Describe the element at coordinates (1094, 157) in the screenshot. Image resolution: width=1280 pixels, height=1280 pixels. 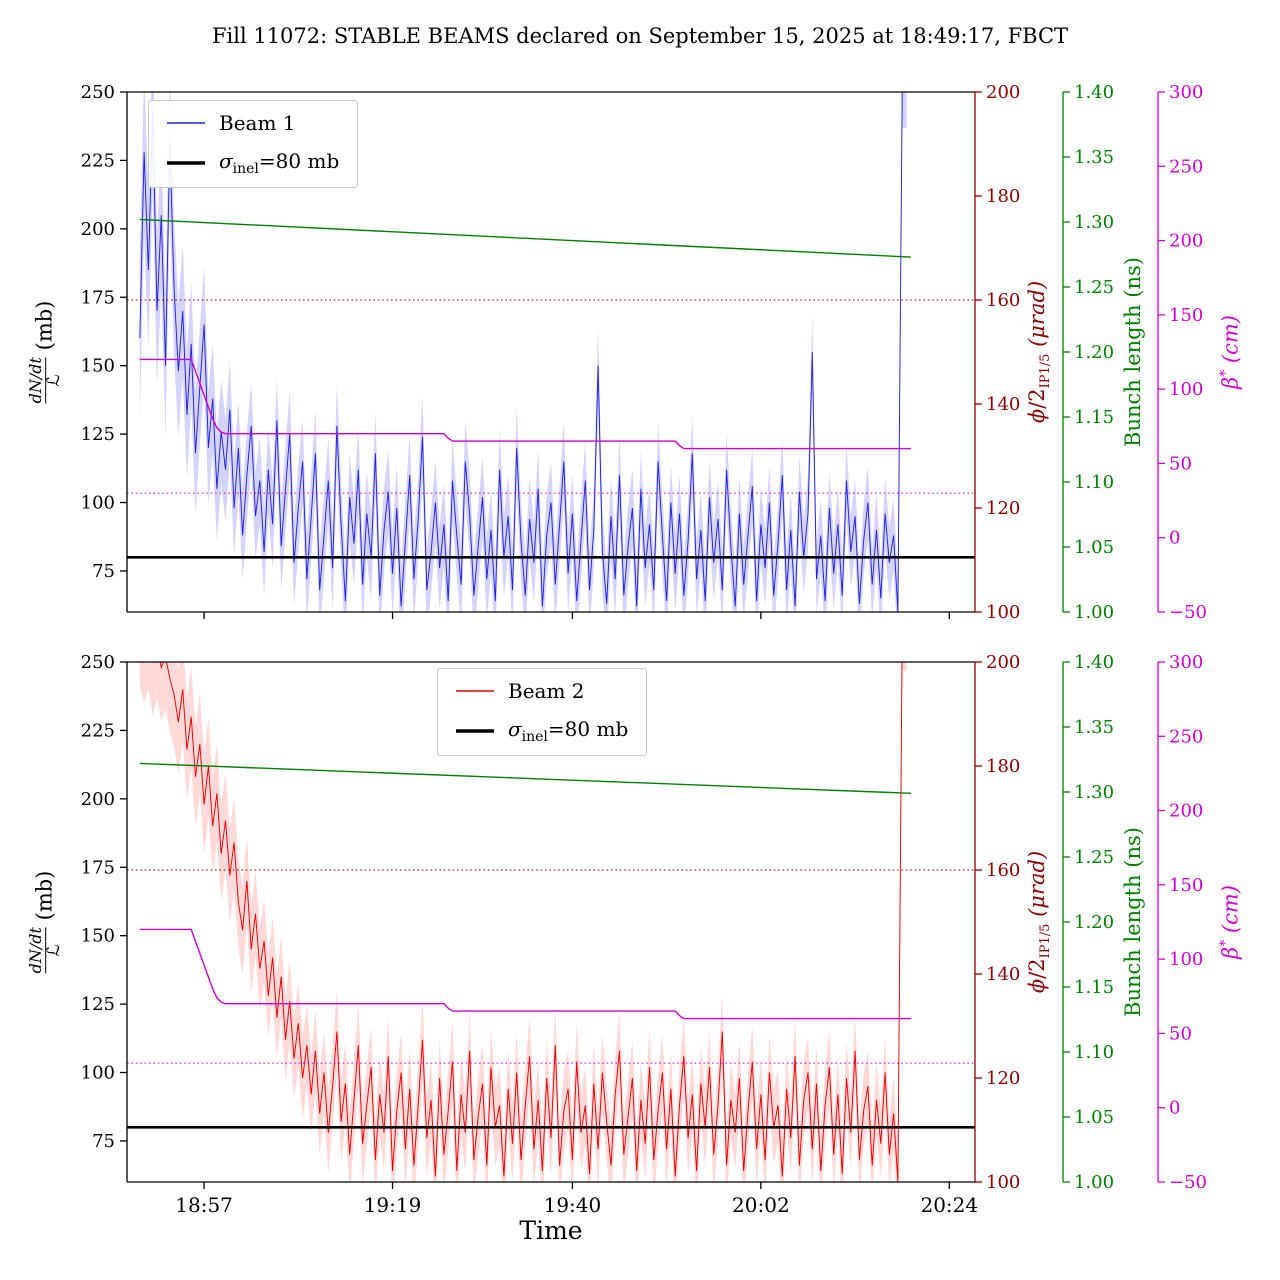
I see `bunch-tick-label: 1.35` at that location.